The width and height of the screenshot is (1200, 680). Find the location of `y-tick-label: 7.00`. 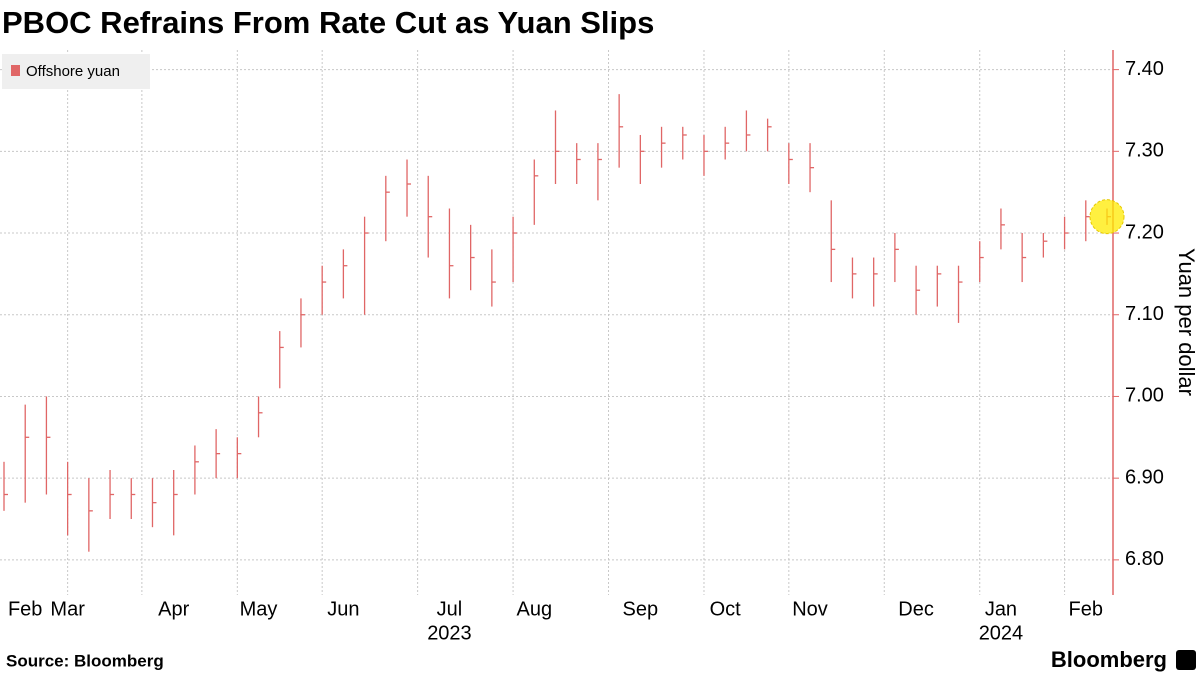

y-tick-label: 7.00 is located at coordinates (1144, 396).